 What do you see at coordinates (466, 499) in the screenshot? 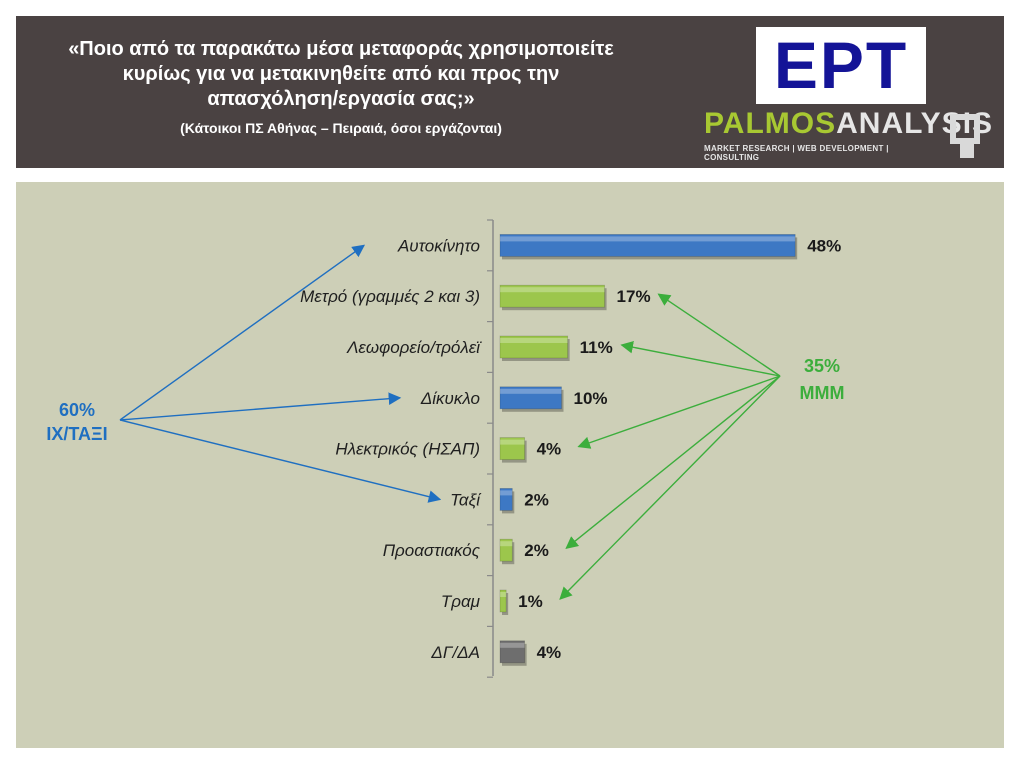
I see `category-label: Ταξί` at bounding box center [466, 499].